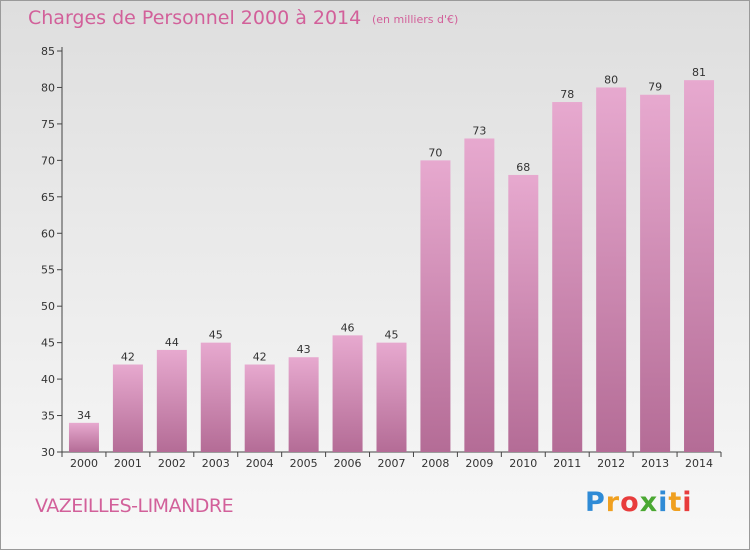  What do you see at coordinates (435, 152) in the screenshot?
I see `data-label: 70` at bounding box center [435, 152].